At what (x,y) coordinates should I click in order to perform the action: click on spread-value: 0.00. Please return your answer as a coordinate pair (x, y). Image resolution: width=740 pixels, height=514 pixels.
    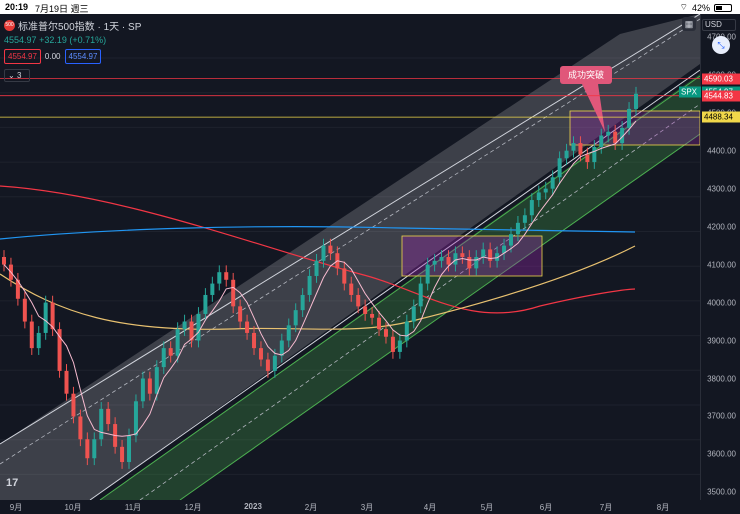
    Looking at the image, I should click on (52, 56).